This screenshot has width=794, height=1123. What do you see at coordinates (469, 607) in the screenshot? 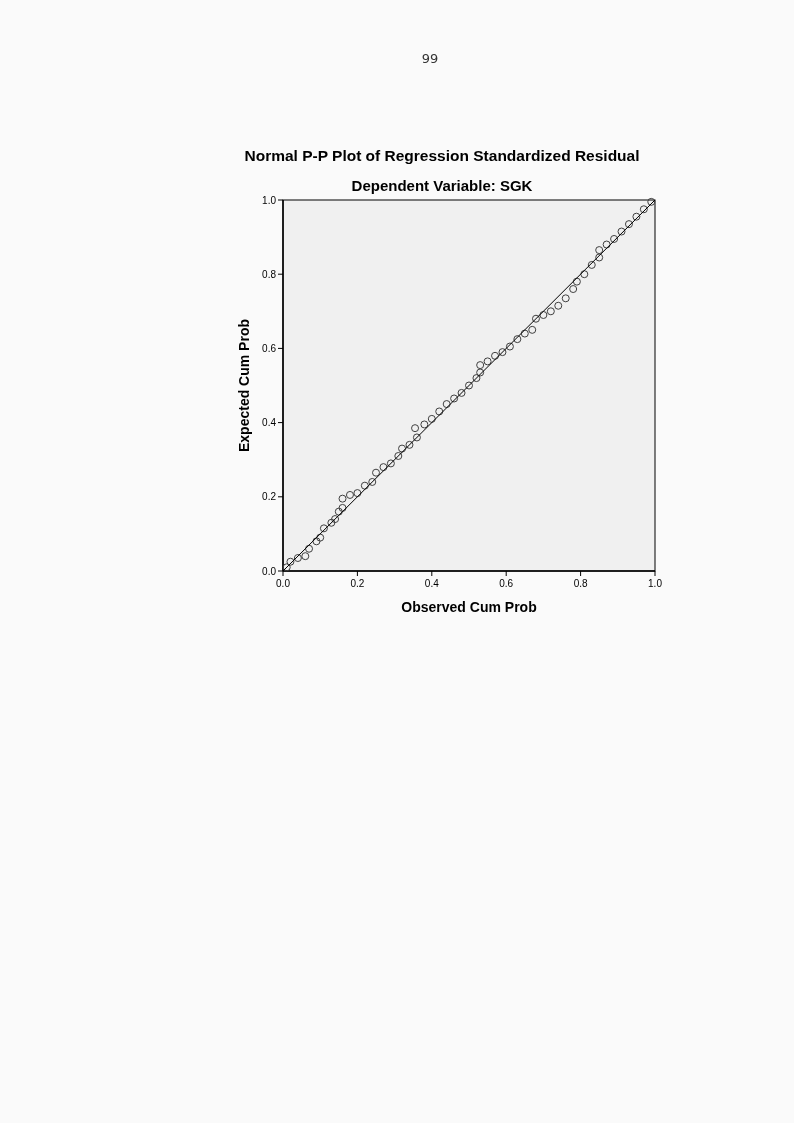
I see `x-axis-title: Observed Cum Prob` at bounding box center [469, 607].